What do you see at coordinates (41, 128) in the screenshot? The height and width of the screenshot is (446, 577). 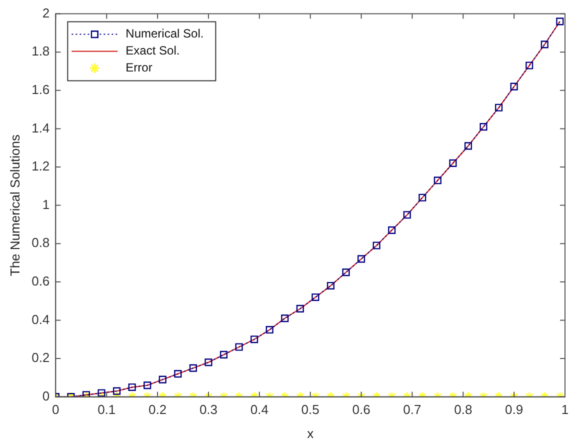 I see `y-tick-label: 1.4` at bounding box center [41, 128].